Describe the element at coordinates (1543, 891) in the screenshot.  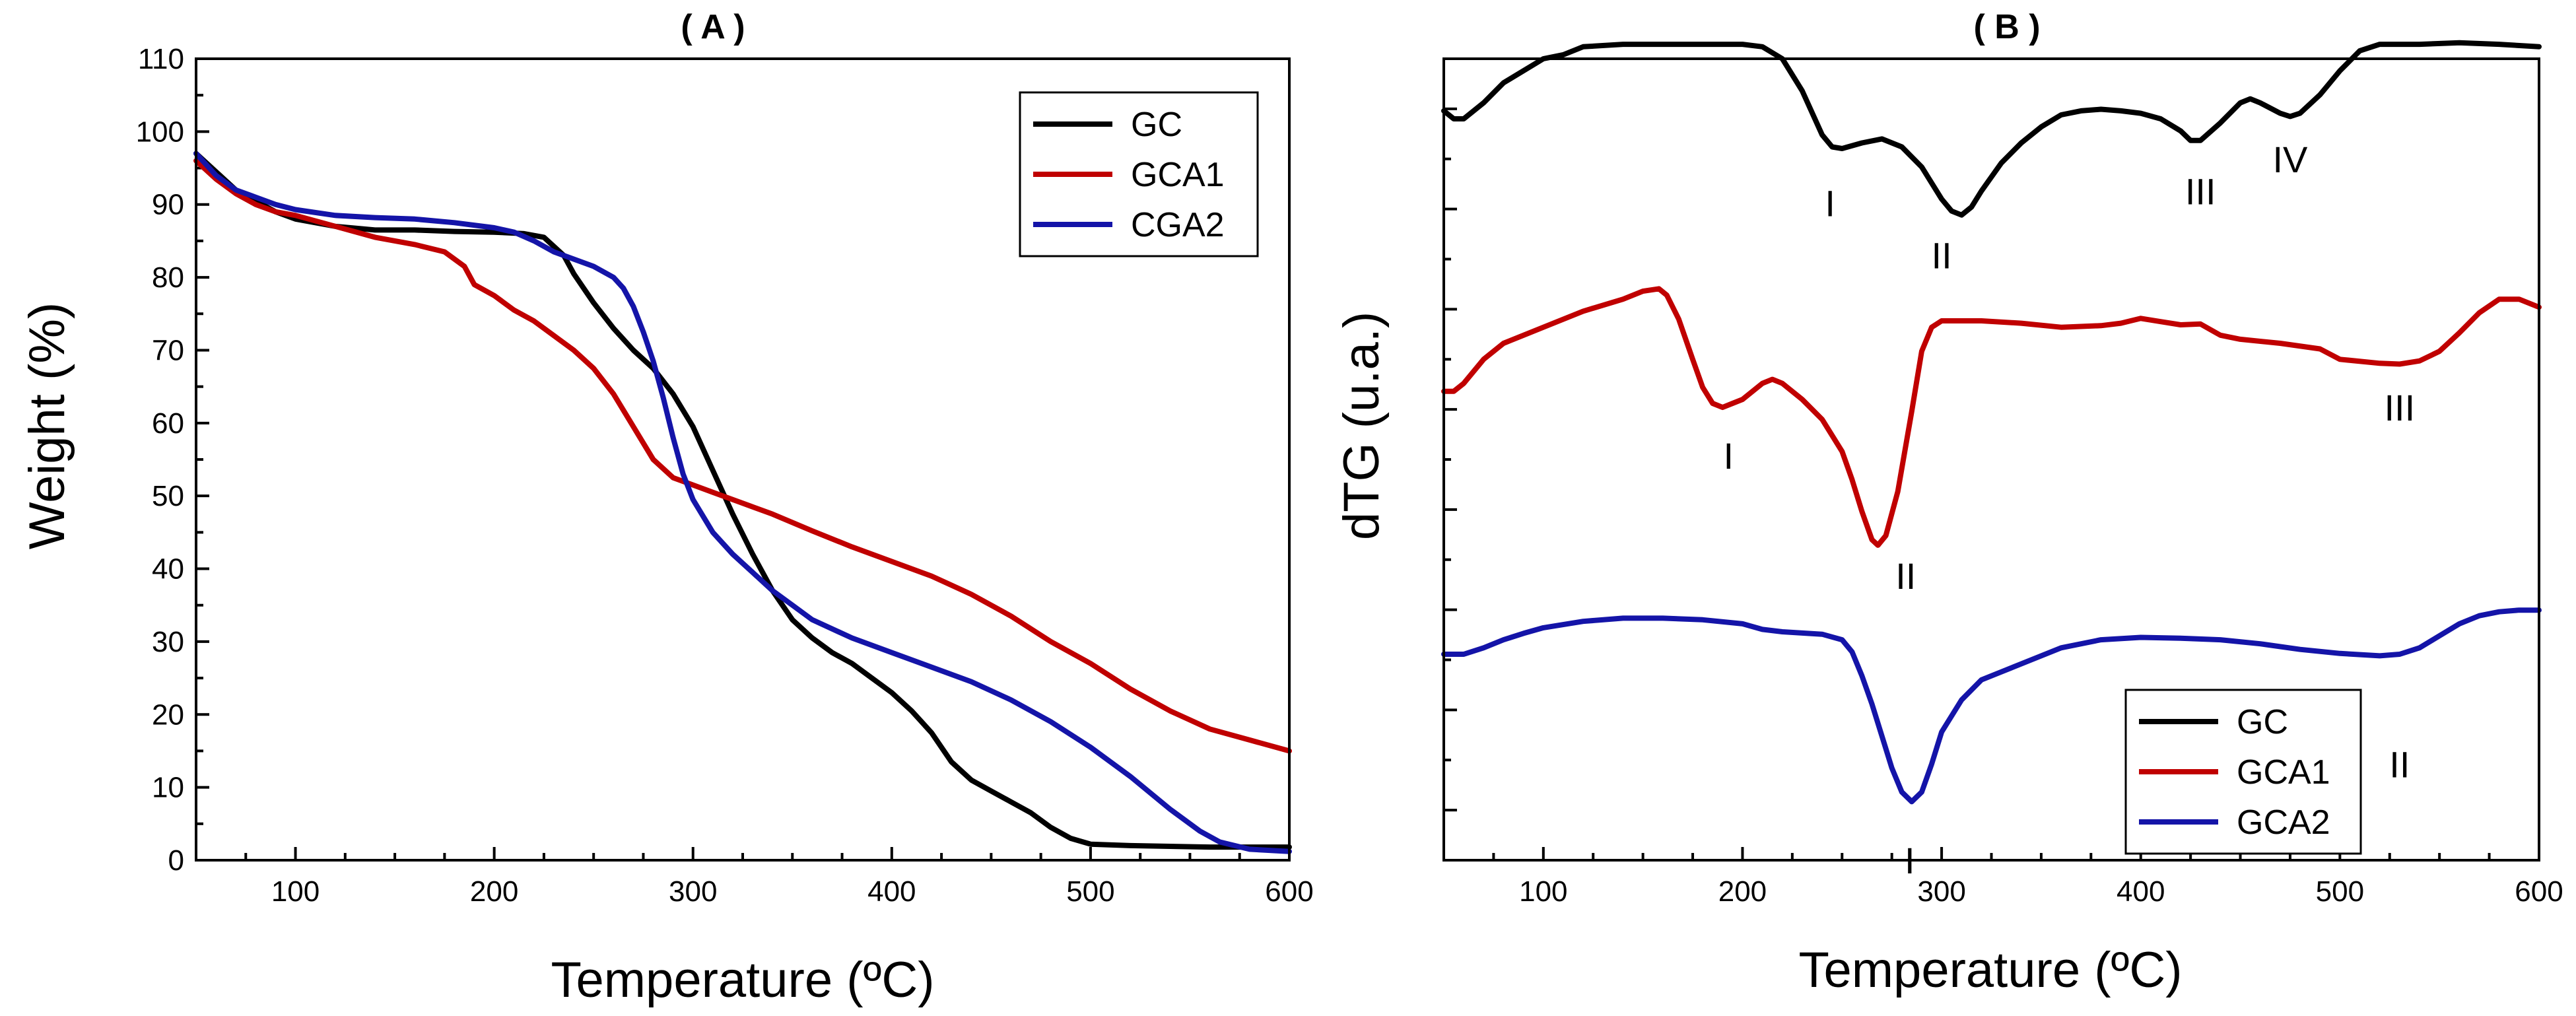
I see `panel-b-x-tick-label: 100` at that location.